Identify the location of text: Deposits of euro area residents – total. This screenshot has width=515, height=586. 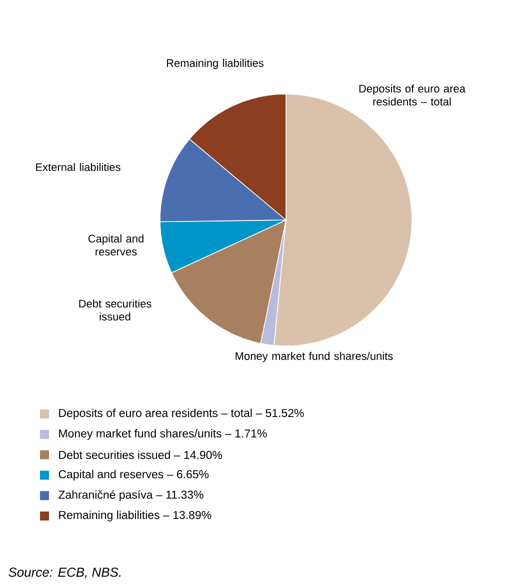
(412, 95).